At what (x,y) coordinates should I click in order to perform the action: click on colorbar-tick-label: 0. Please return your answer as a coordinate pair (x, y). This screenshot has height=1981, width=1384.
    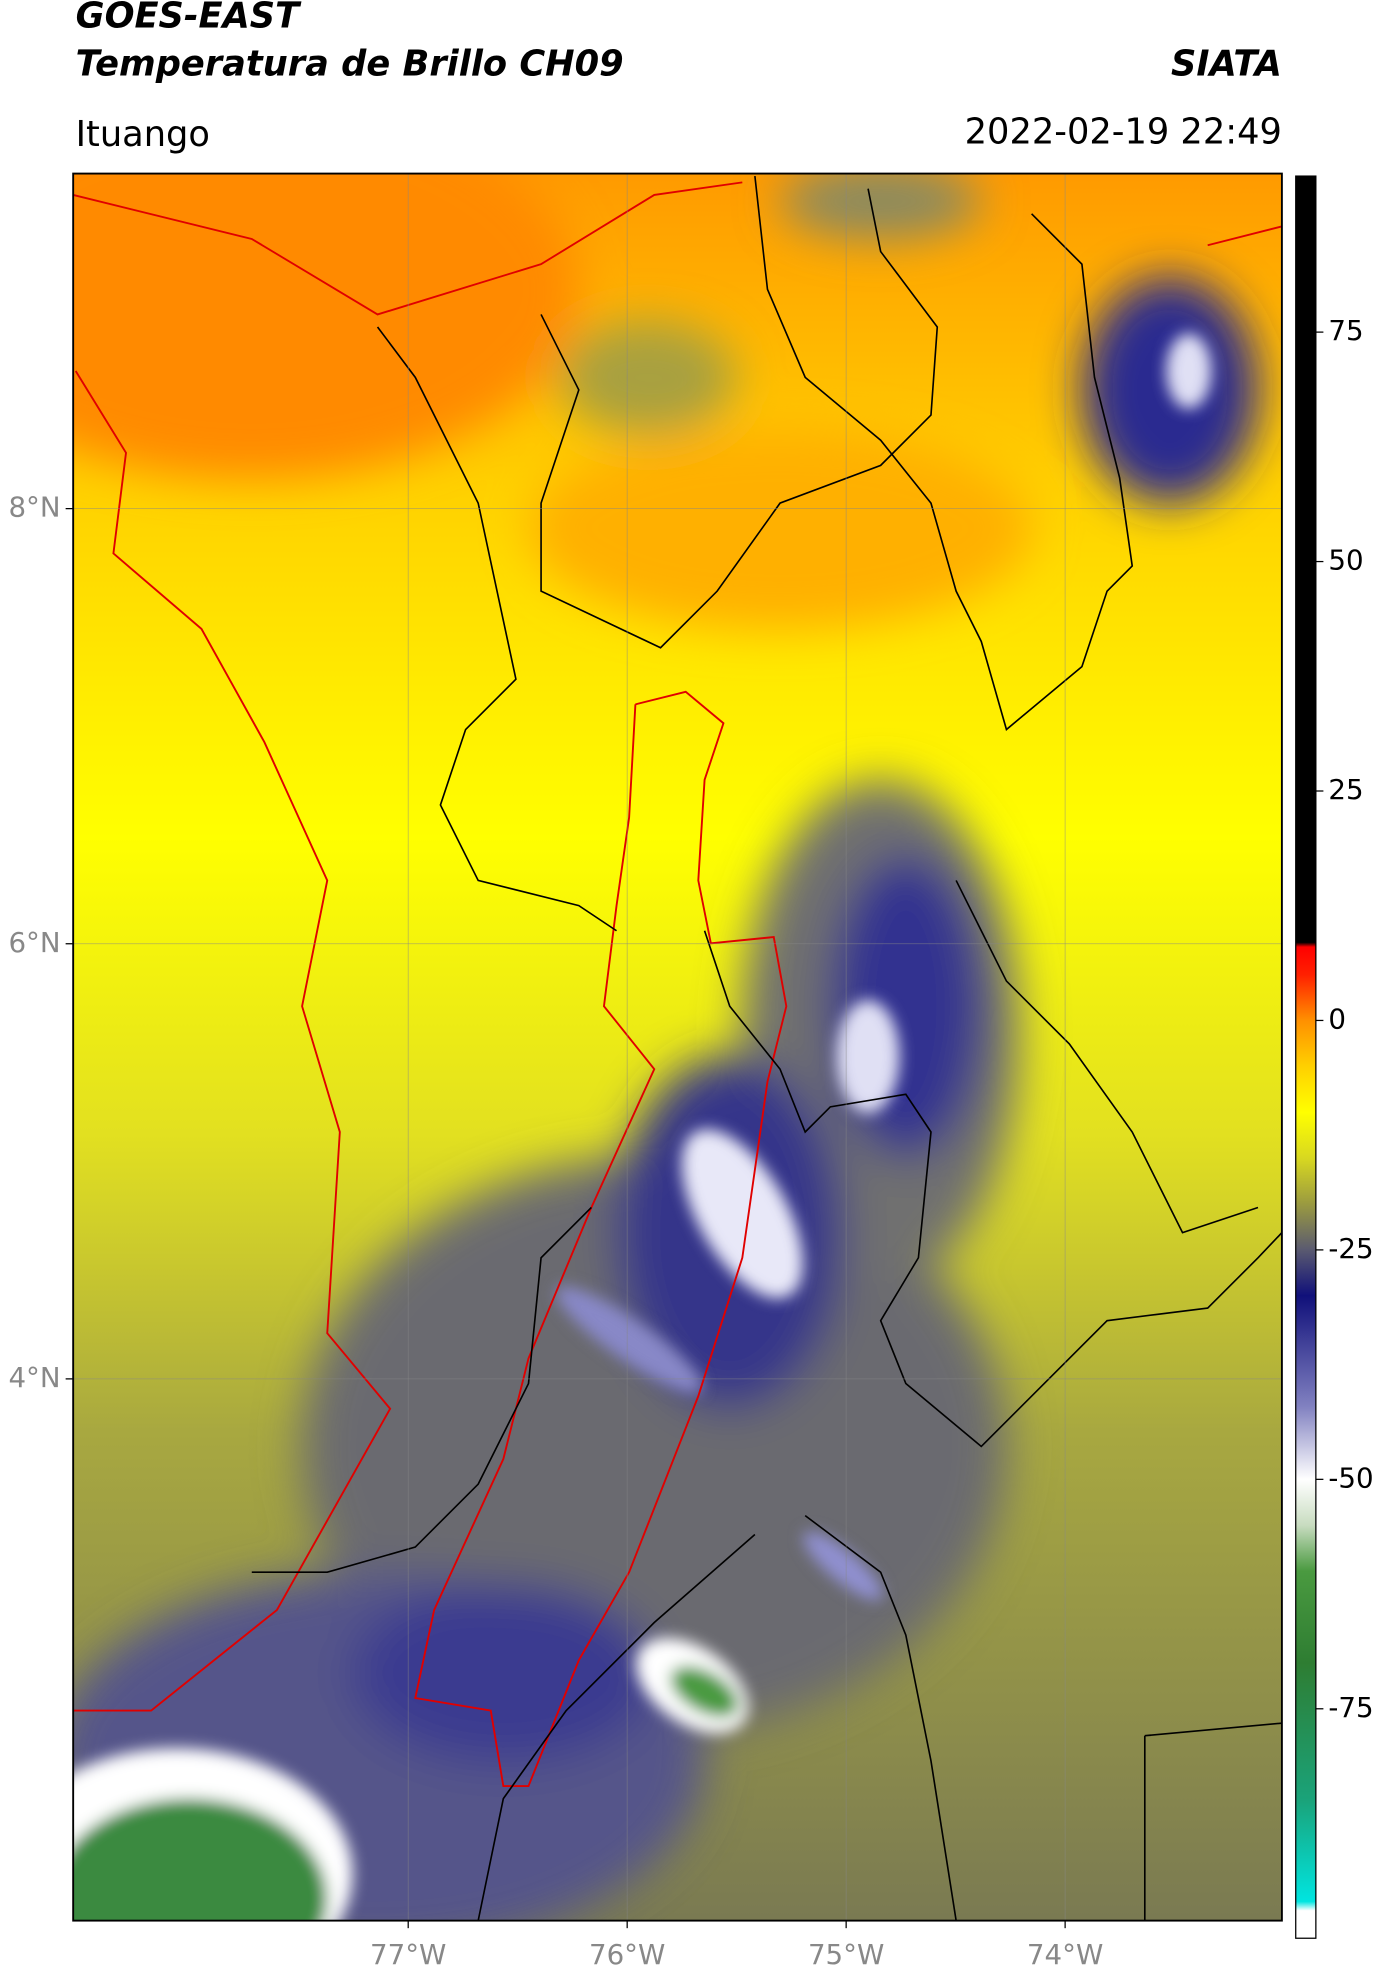
    Looking at the image, I should click on (1337, 1018).